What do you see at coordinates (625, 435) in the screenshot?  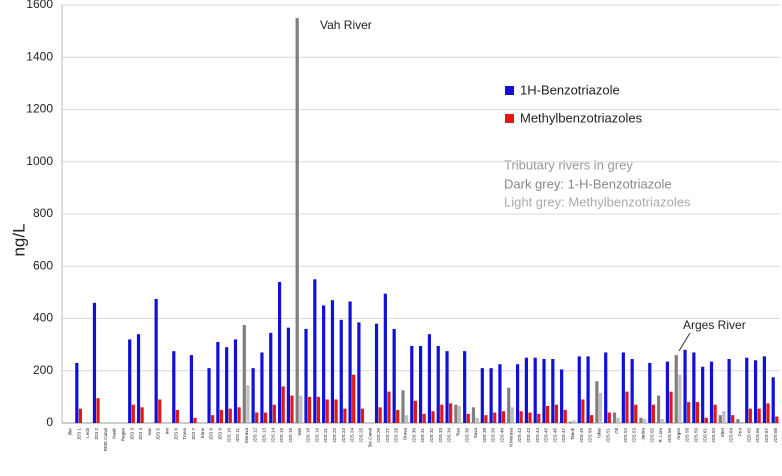 I see `x-tick-label: JDS 52` at bounding box center [625, 435].